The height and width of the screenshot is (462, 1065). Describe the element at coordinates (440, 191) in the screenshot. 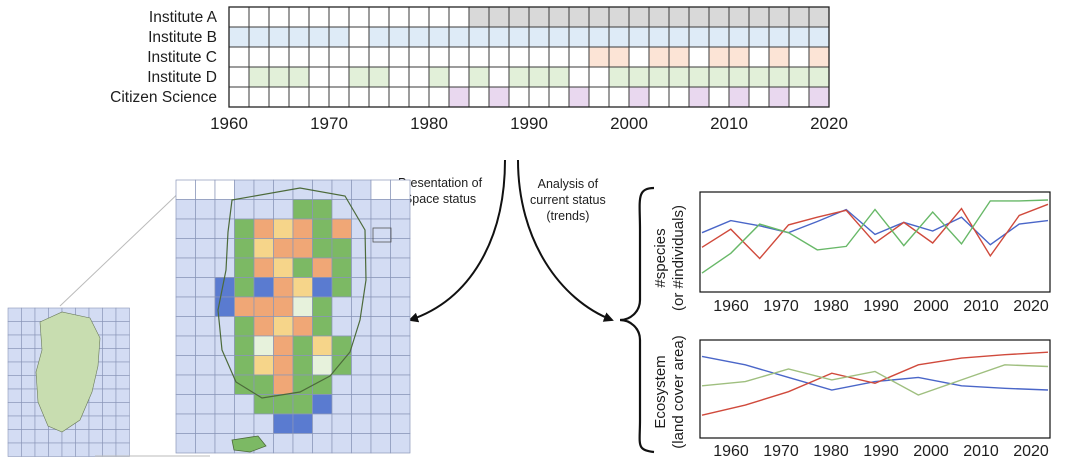

I see `space-status-note: Presentation of Space status` at that location.